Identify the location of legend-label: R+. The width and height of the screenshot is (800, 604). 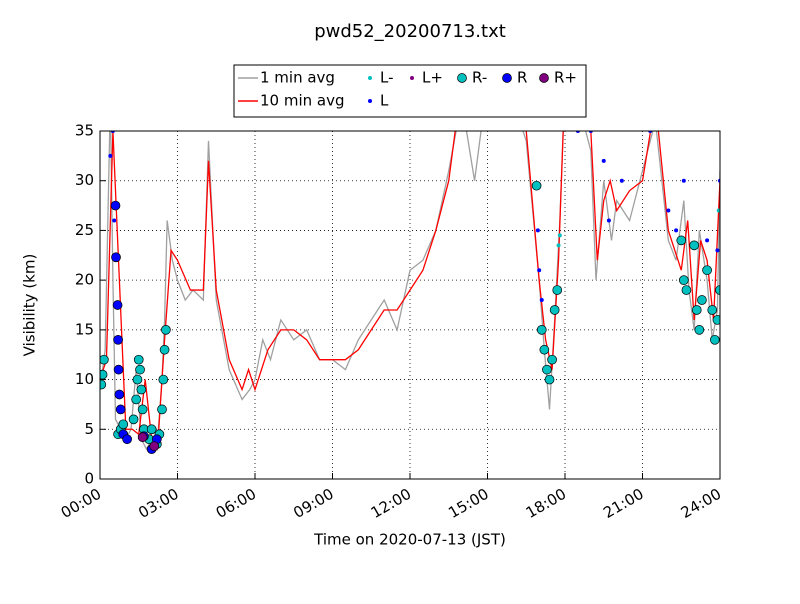
(565, 78).